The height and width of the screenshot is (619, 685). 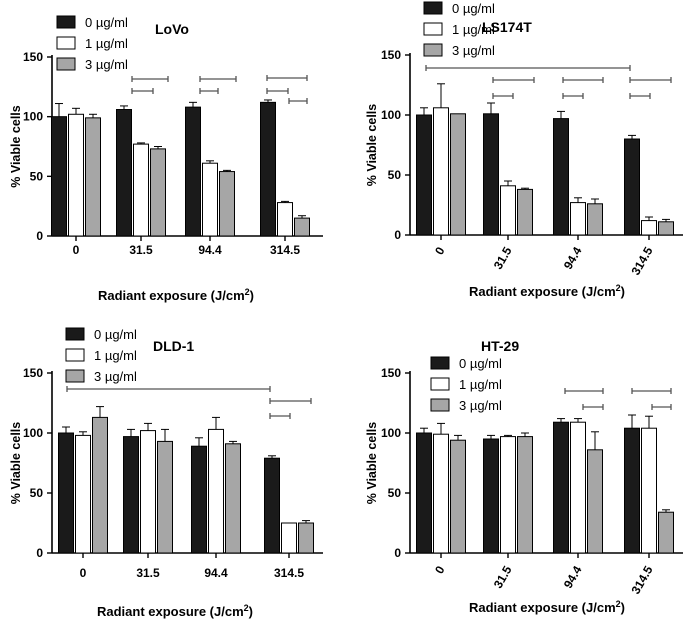 What do you see at coordinates (172, 29) in the screenshot?
I see `chart-title: LoVo` at bounding box center [172, 29].